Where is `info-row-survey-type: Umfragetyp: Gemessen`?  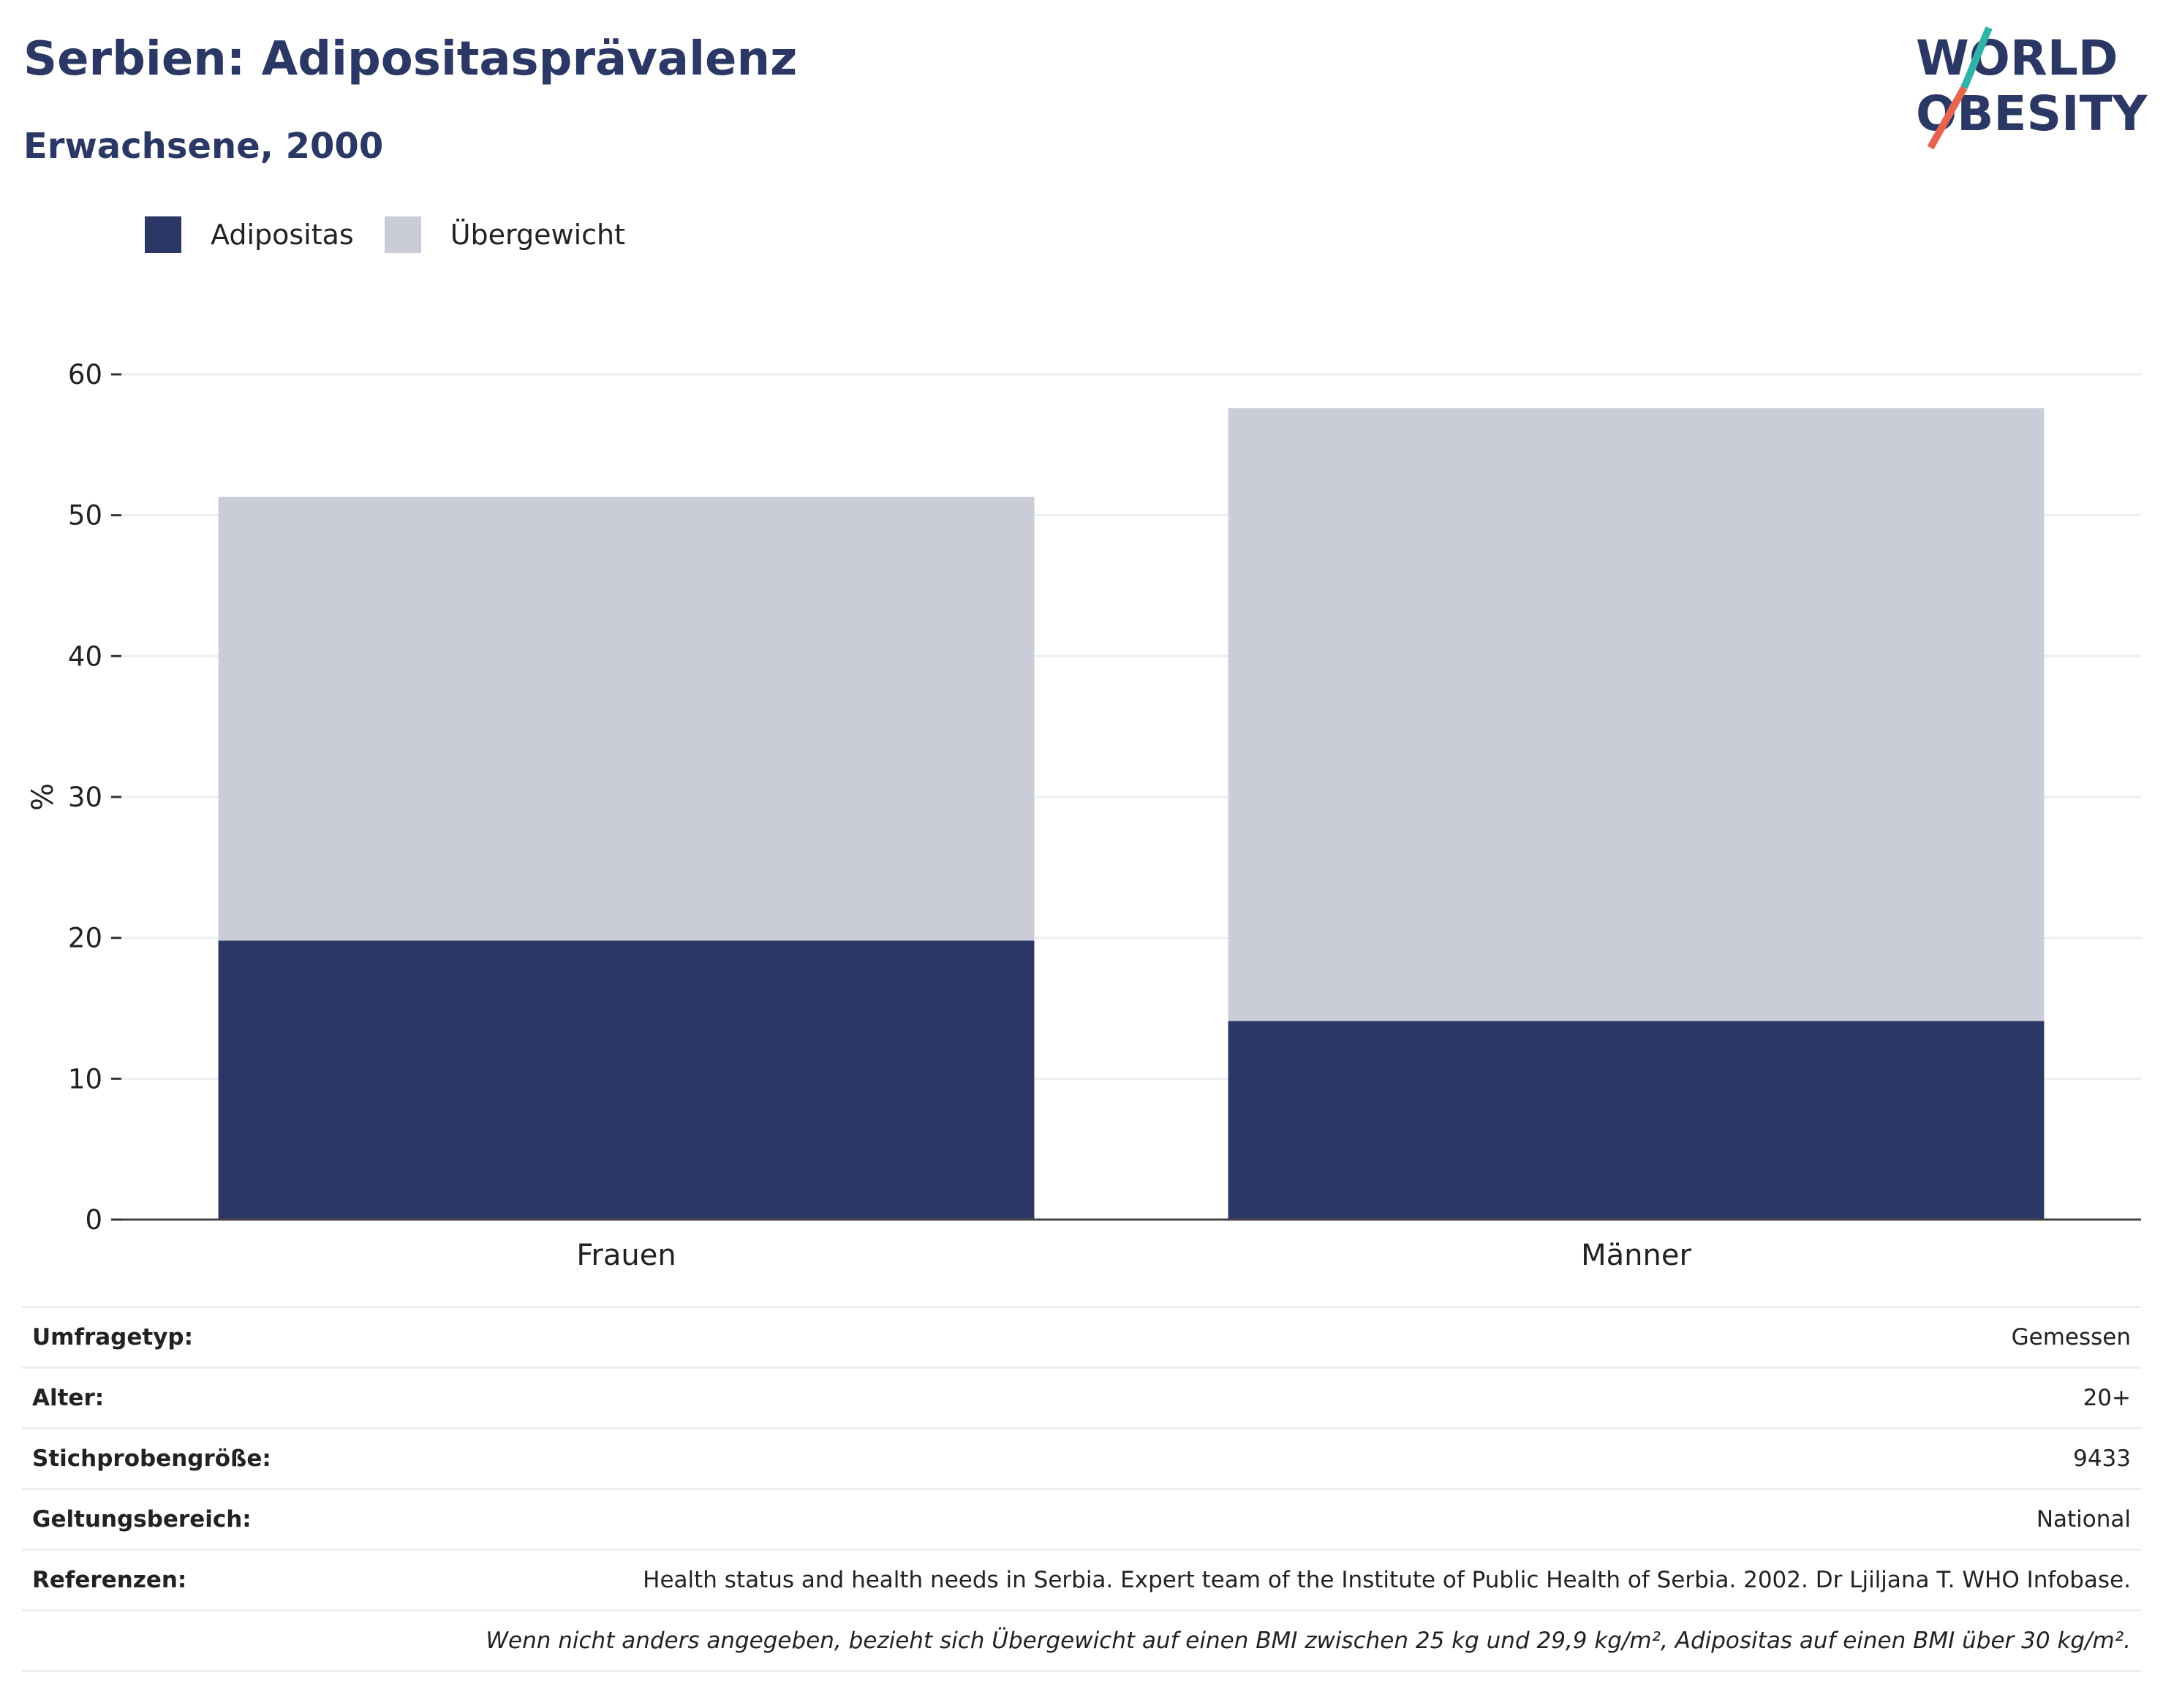 info-row-survey-type: Umfragetyp: Gemessen is located at coordinates (1081, 1337).